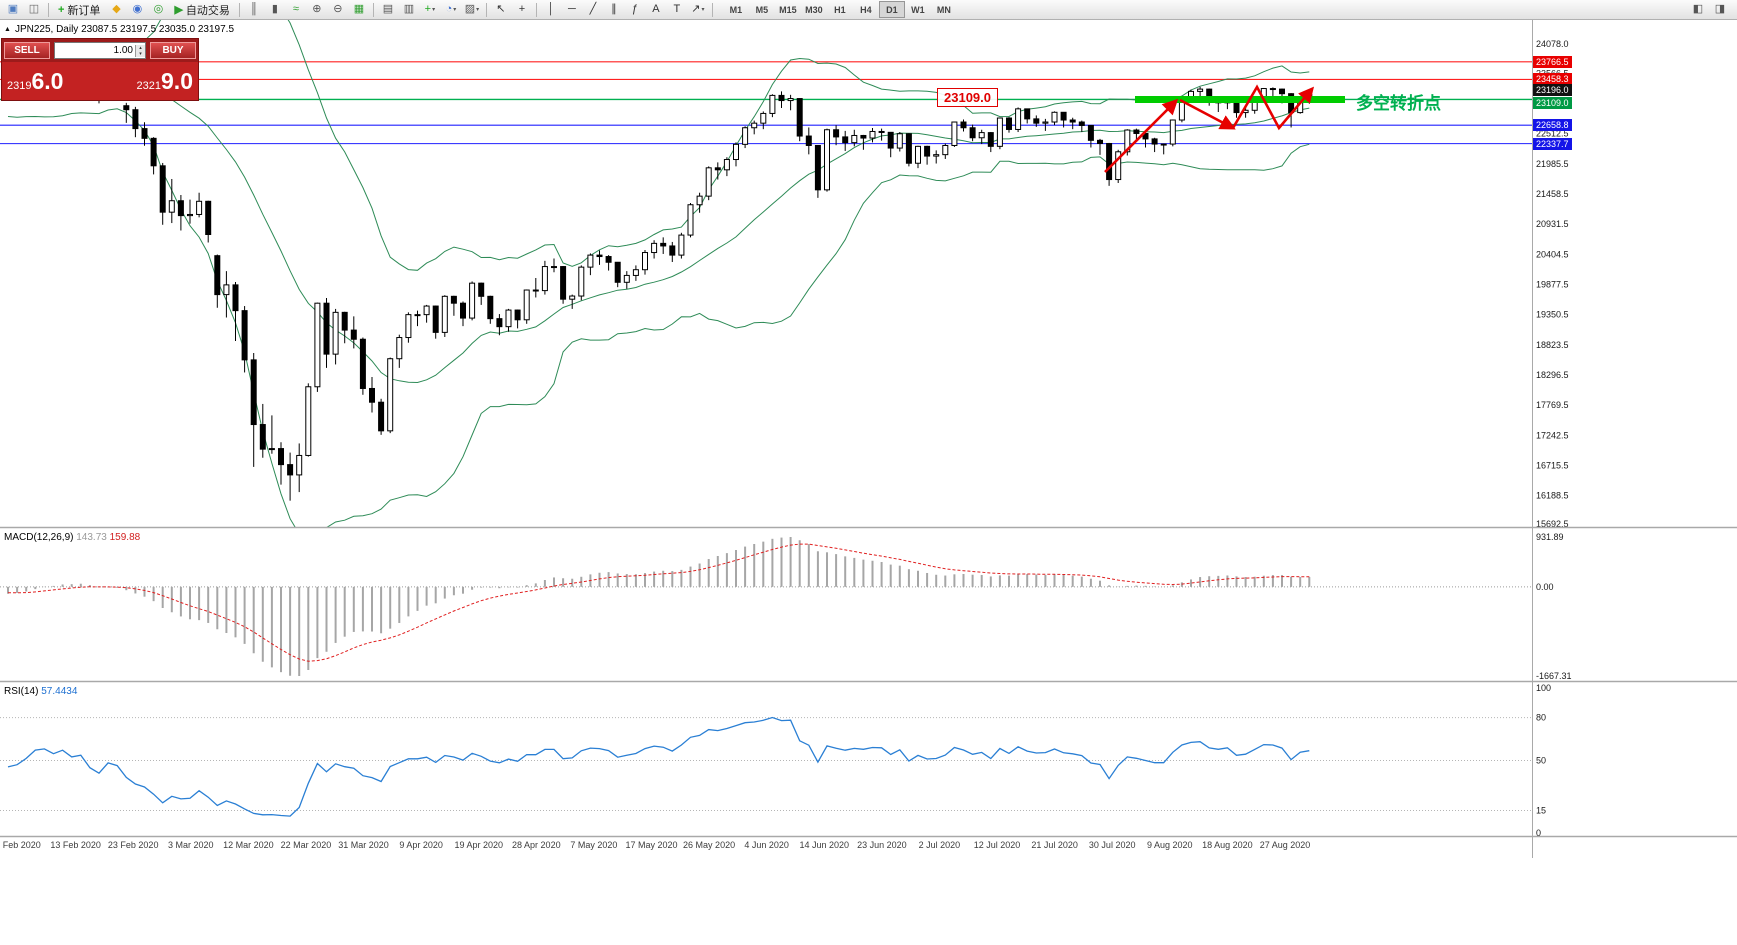  Describe the element at coordinates (430, 9) in the screenshot. I see `add-indicator-icon: + ▾` at that location.